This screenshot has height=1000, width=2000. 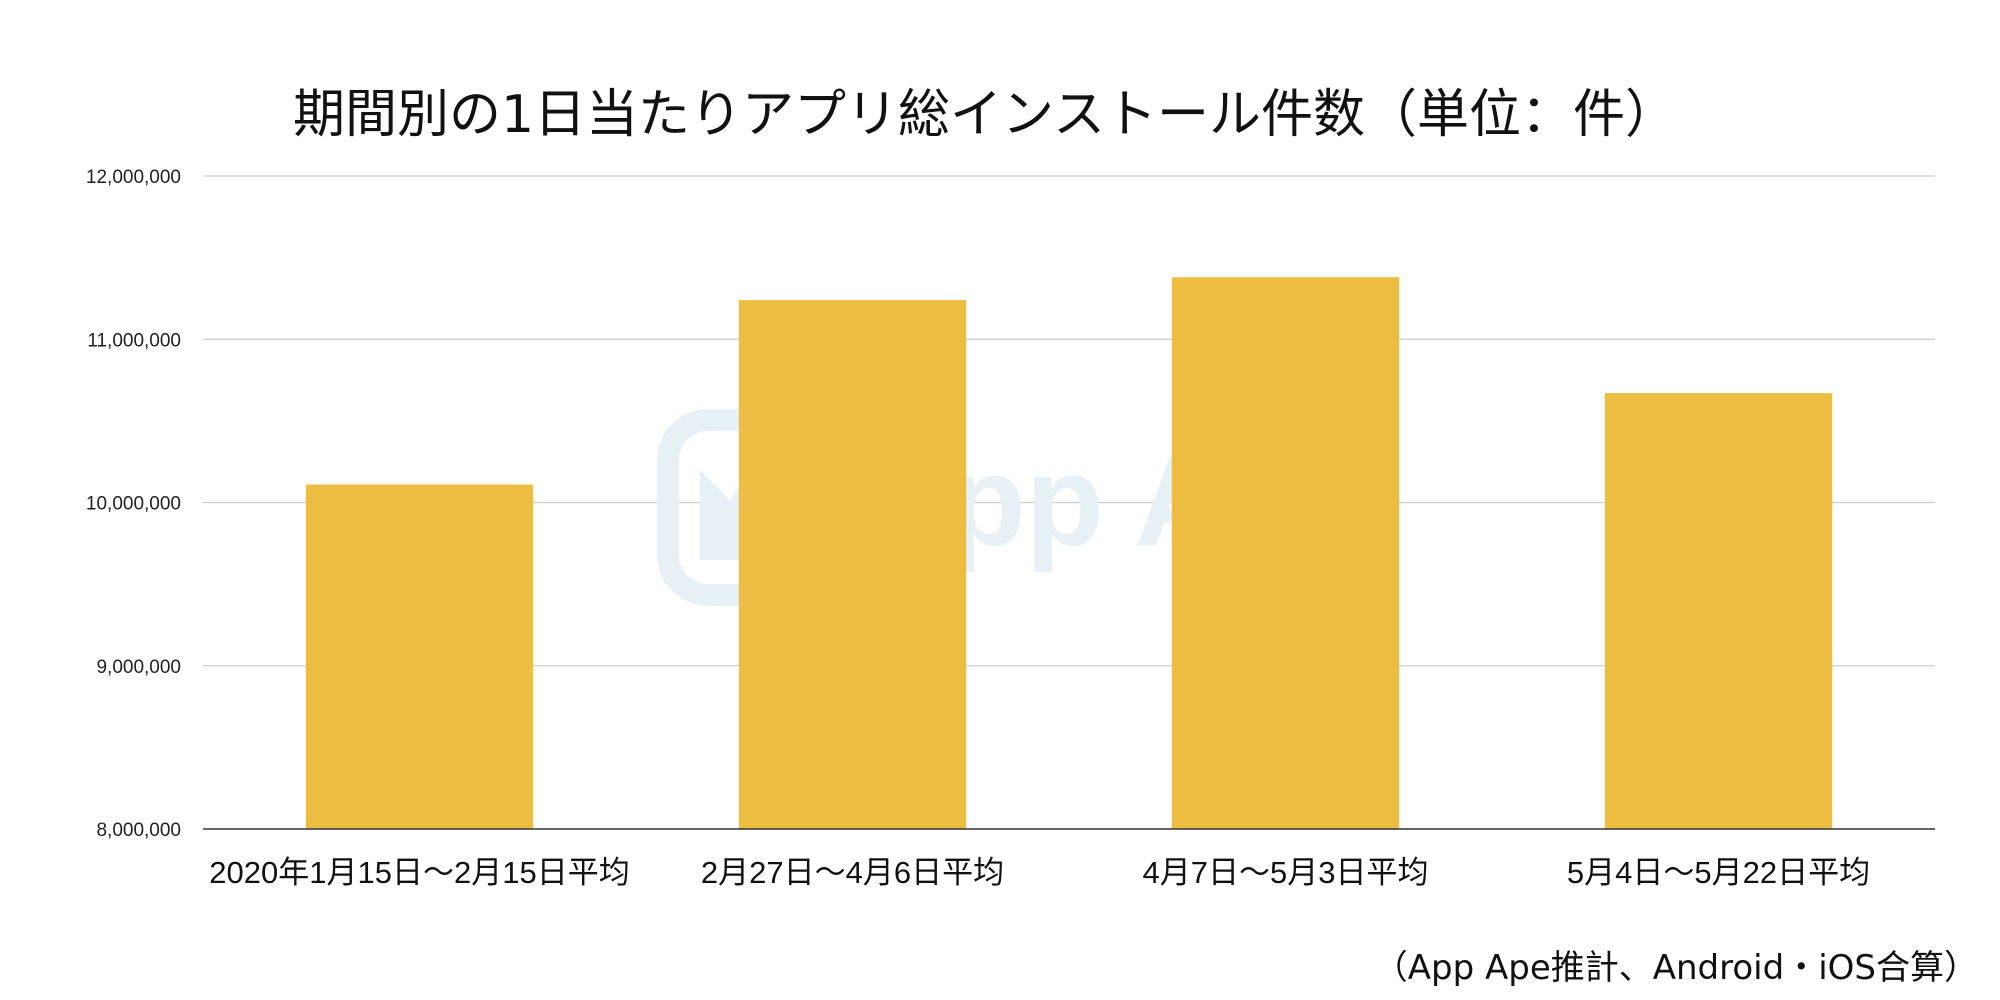 I want to click on y-tick-label: 9,000,000, so click(x=138, y=667).